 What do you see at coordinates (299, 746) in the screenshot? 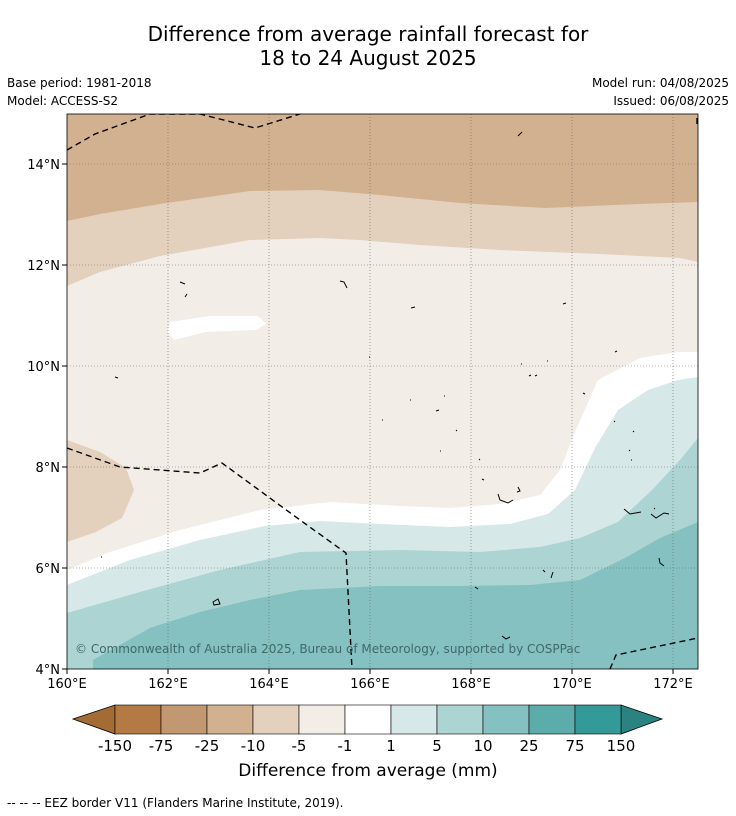
I see `colorbar-tick-label: -5` at bounding box center [299, 746].